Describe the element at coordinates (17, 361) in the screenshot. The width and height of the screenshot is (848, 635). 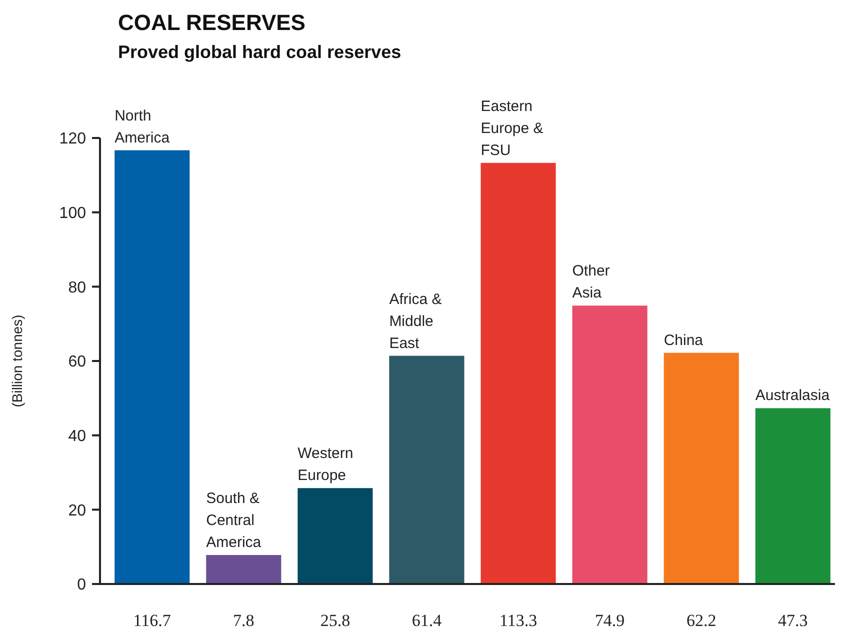
I see `y-axis-title: (Billion tonnes)` at that location.